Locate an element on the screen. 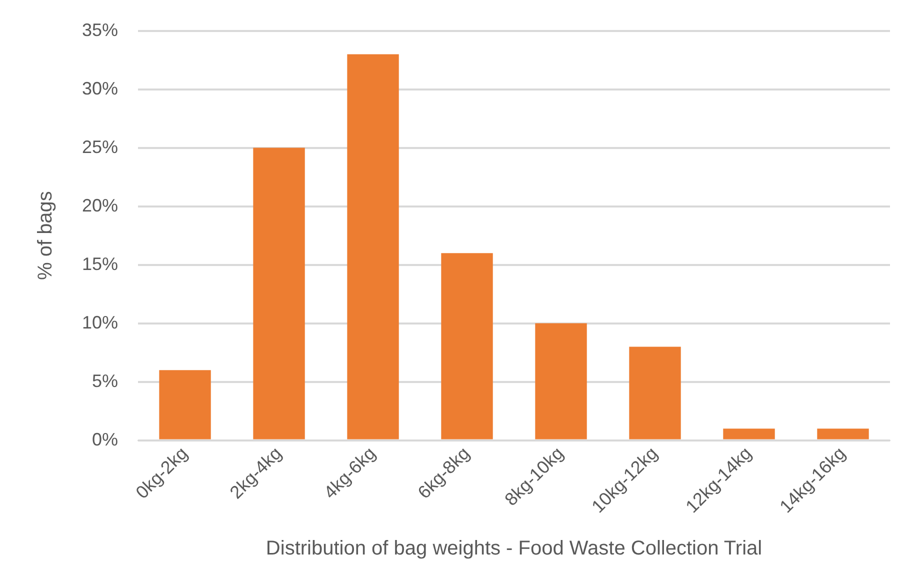 The image size is (910, 575). y-tick-label: 0% is located at coordinates (105, 439).